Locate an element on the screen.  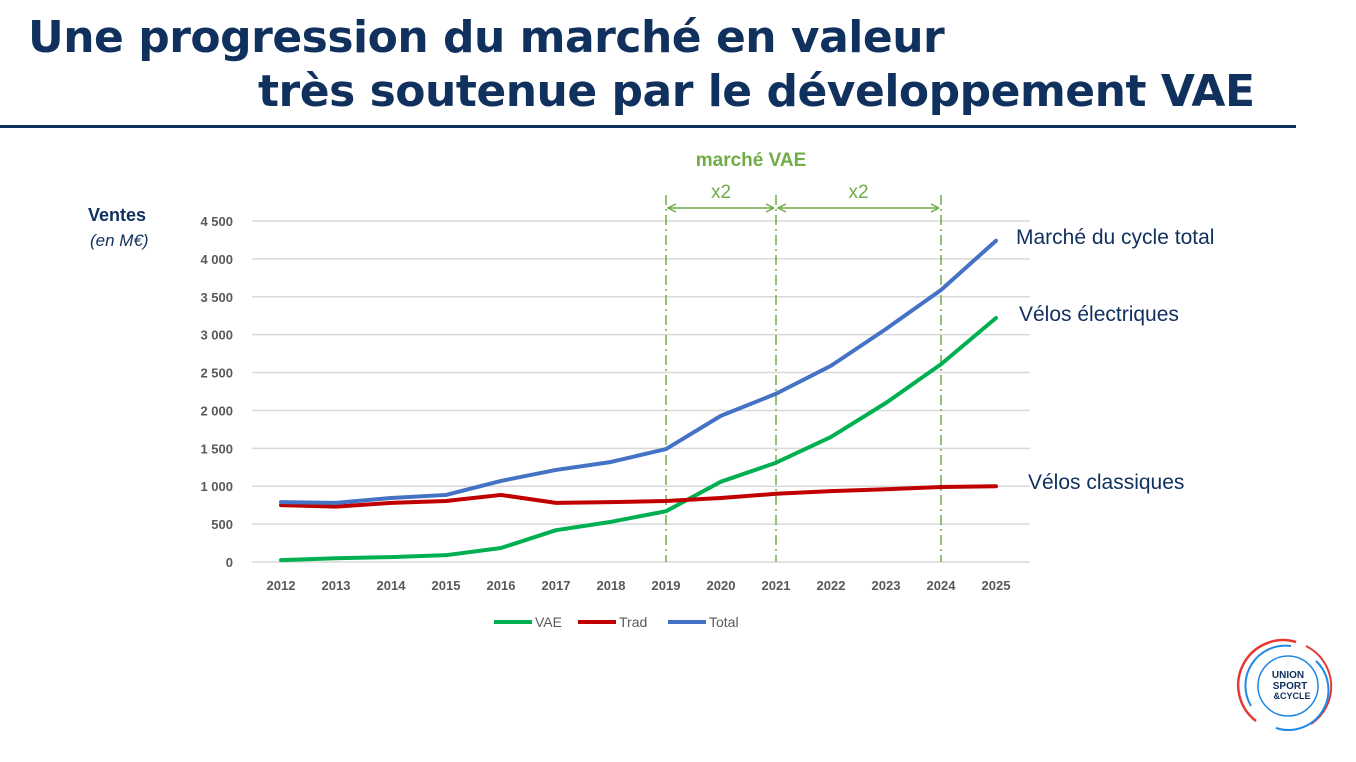
title-line-1: Une progression du marché en valeur is located at coordinates (486, 37).